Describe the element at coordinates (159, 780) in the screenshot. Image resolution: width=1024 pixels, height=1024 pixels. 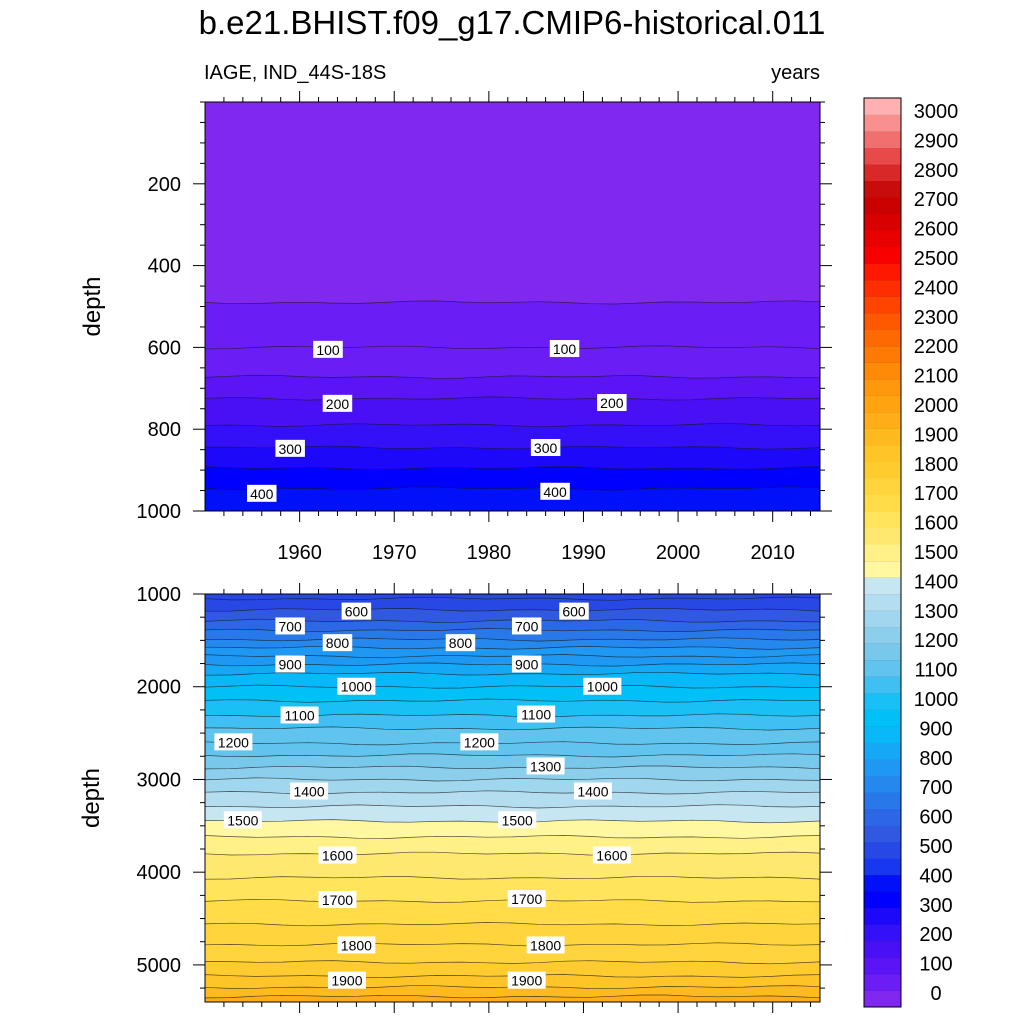
I see `lower-y-tick-label: 3000` at that location.